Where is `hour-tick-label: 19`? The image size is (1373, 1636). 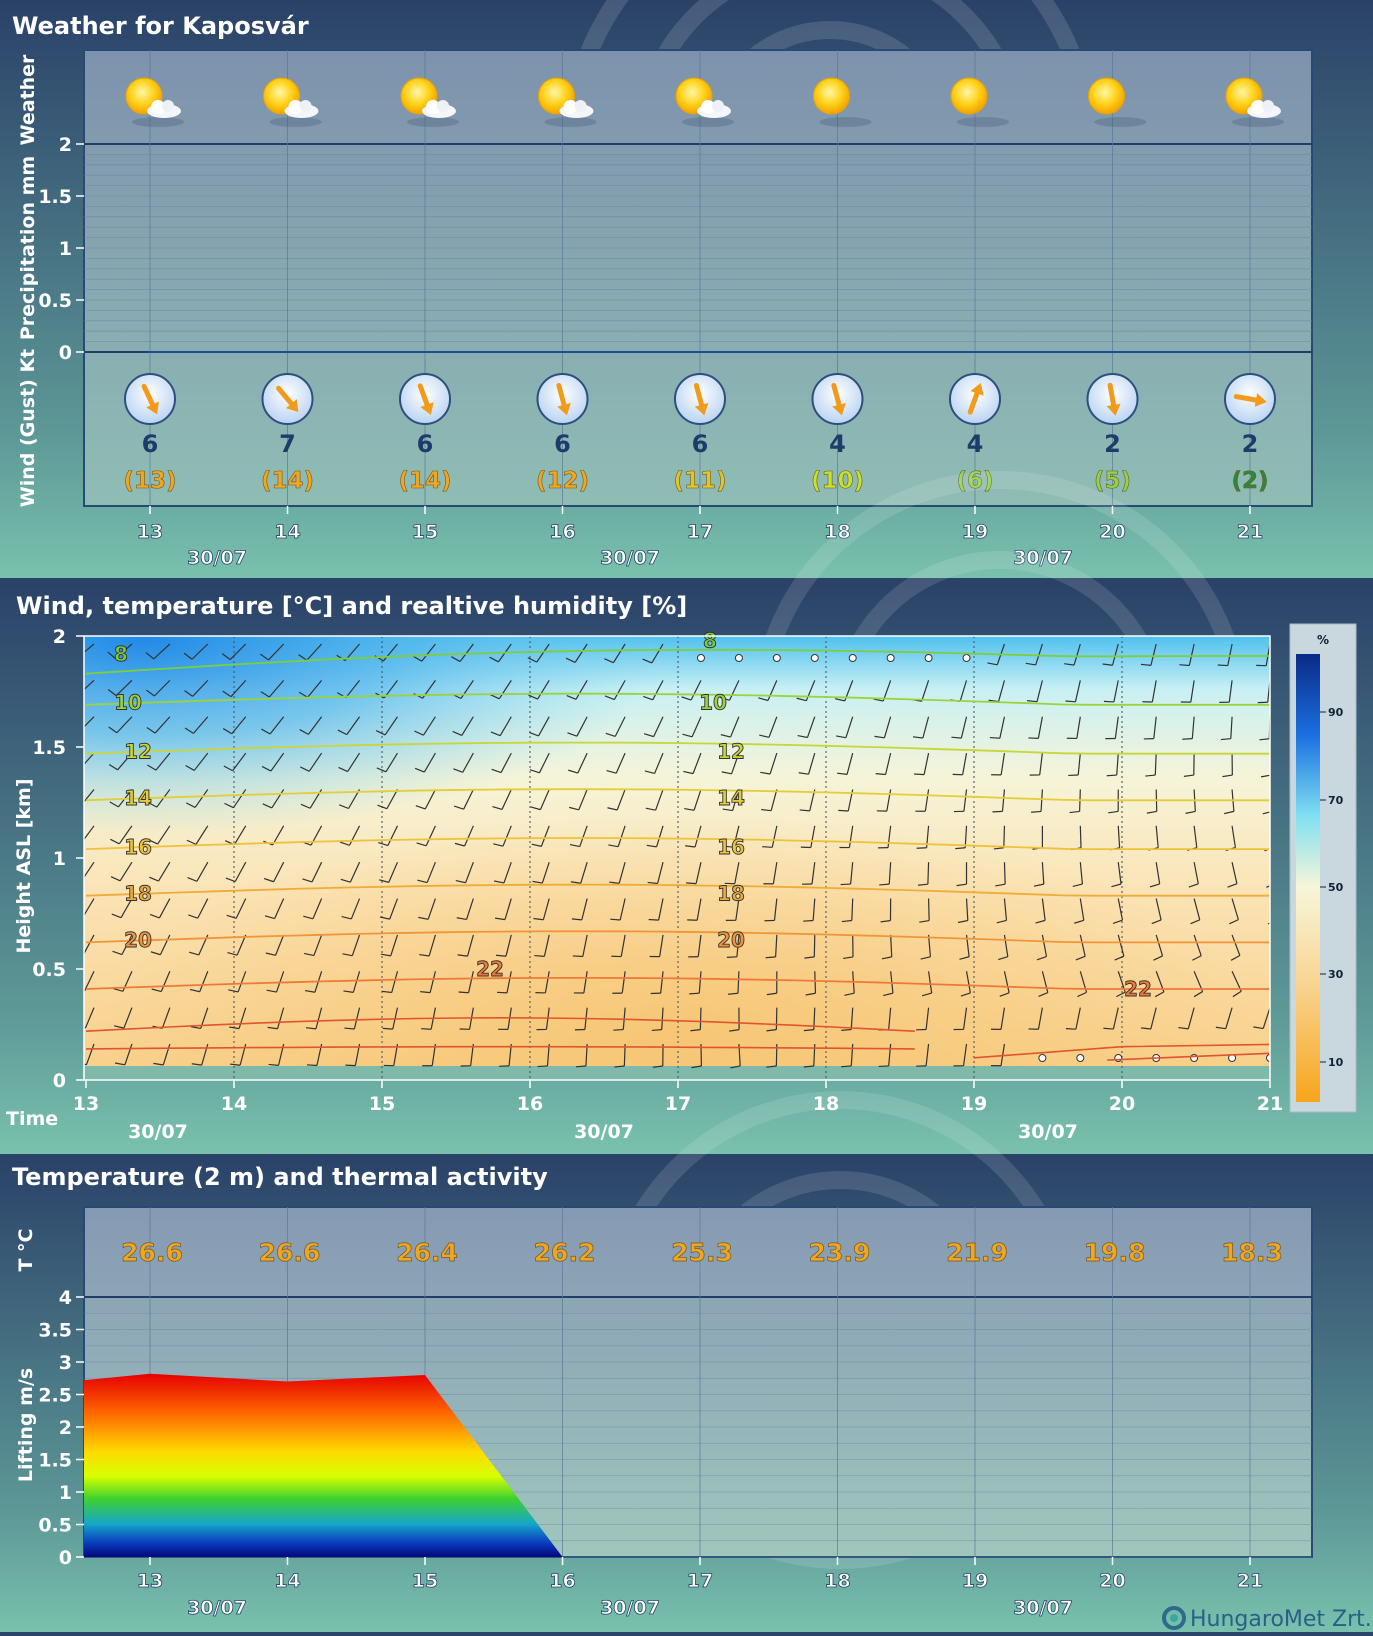 hour-tick-label: 19 is located at coordinates (975, 1581).